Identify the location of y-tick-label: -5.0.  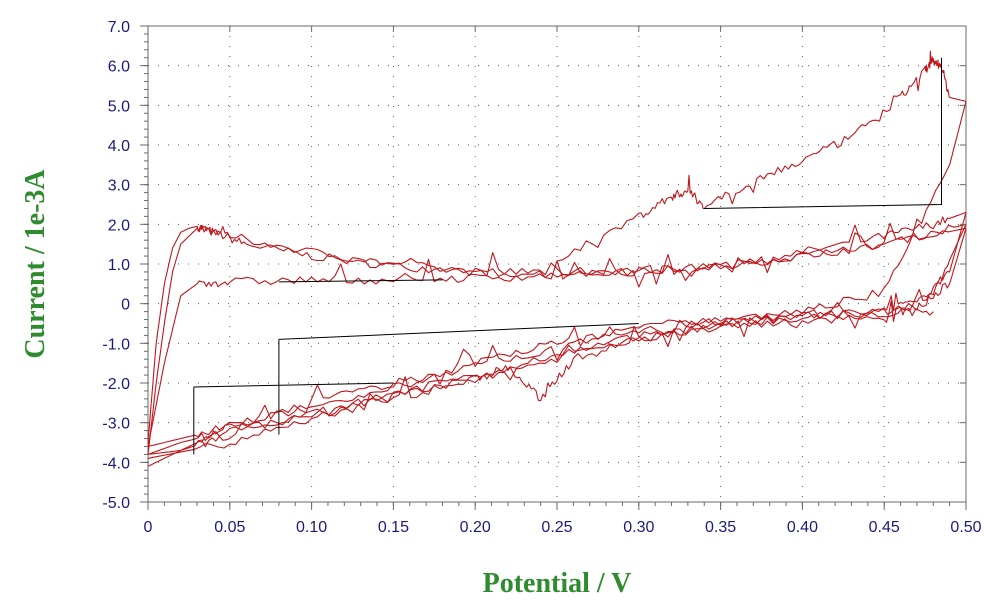
(116, 503).